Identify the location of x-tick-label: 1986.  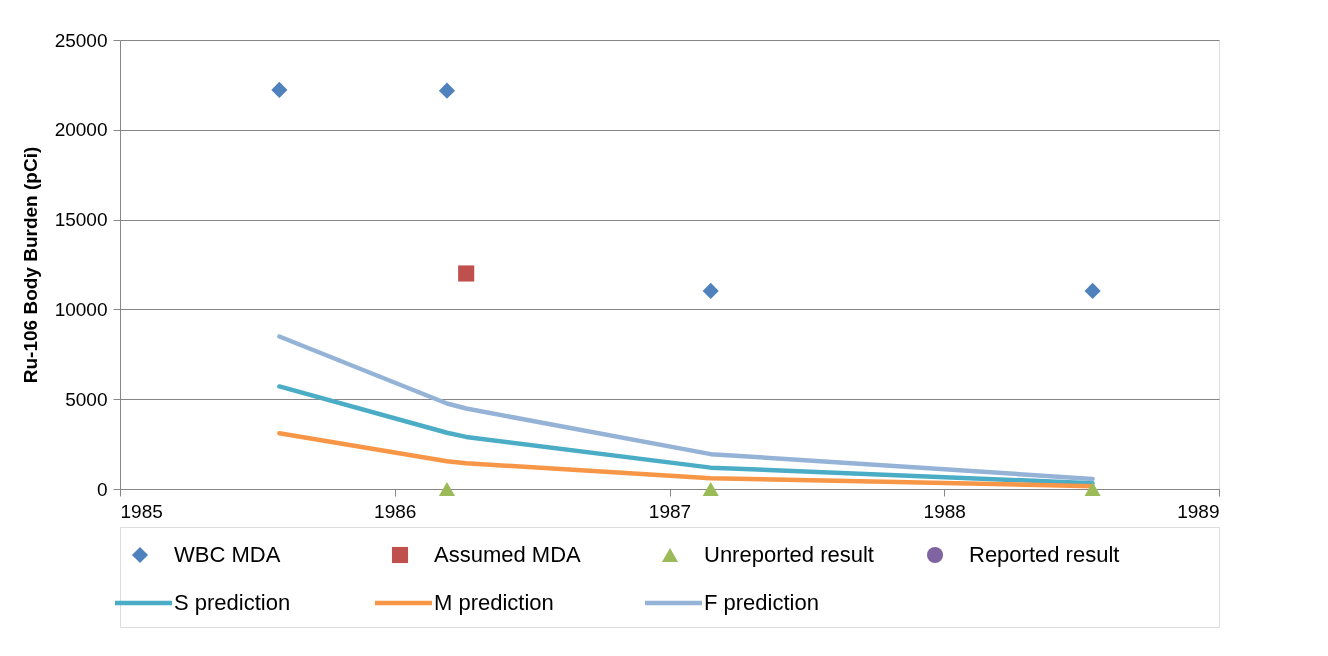
(395, 511).